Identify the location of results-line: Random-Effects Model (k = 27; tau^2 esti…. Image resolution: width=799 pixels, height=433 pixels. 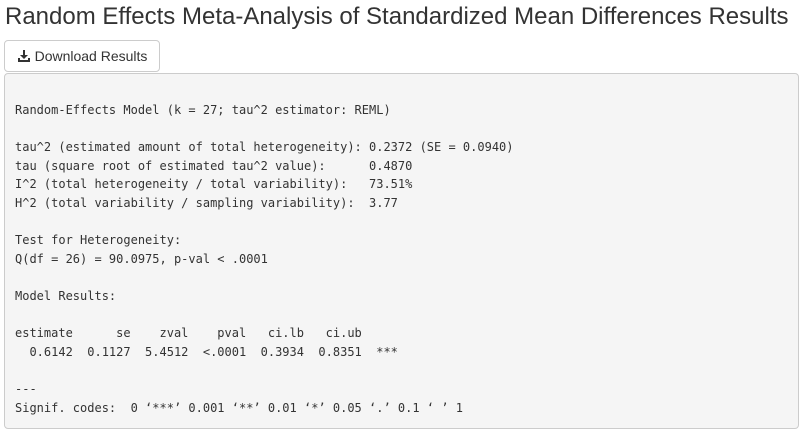
(203, 110).